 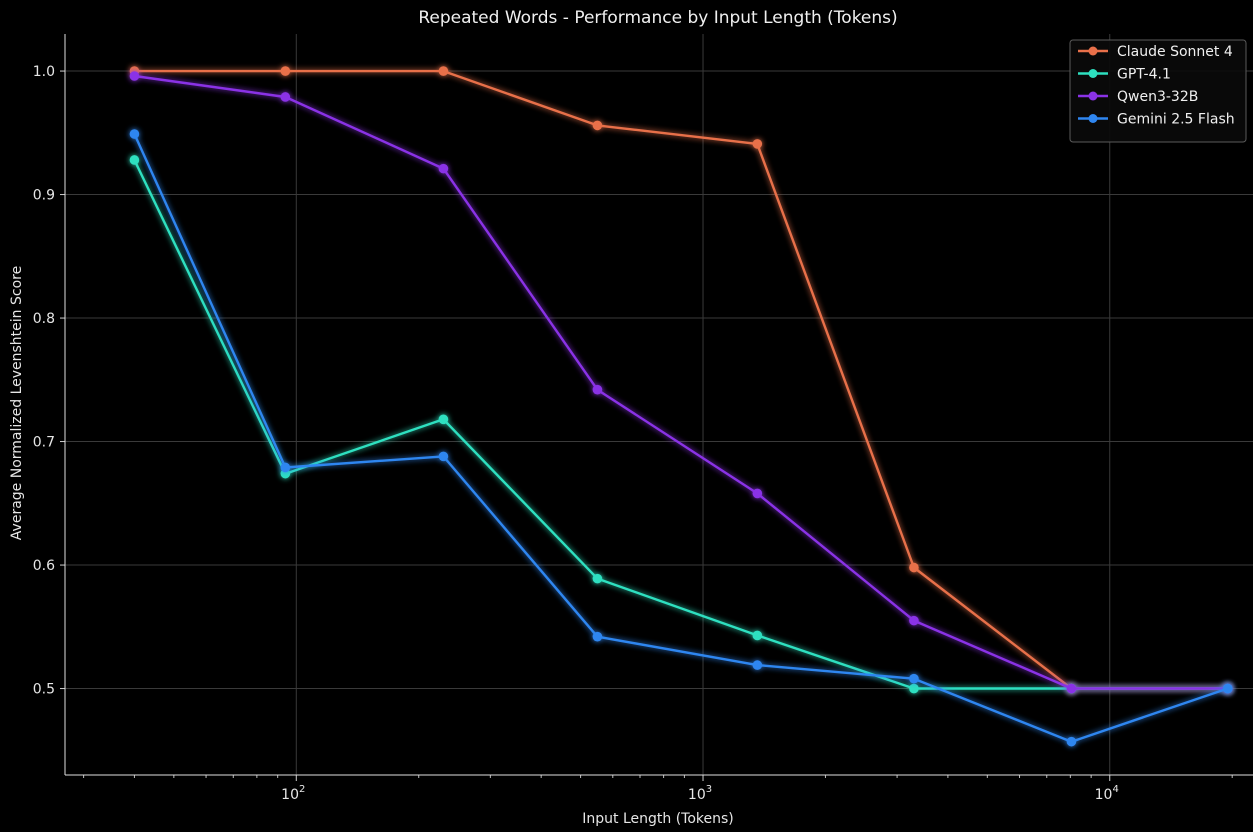 What do you see at coordinates (1176, 120) in the screenshot?
I see `legend-label: Gemini 2.5 Flash` at bounding box center [1176, 120].